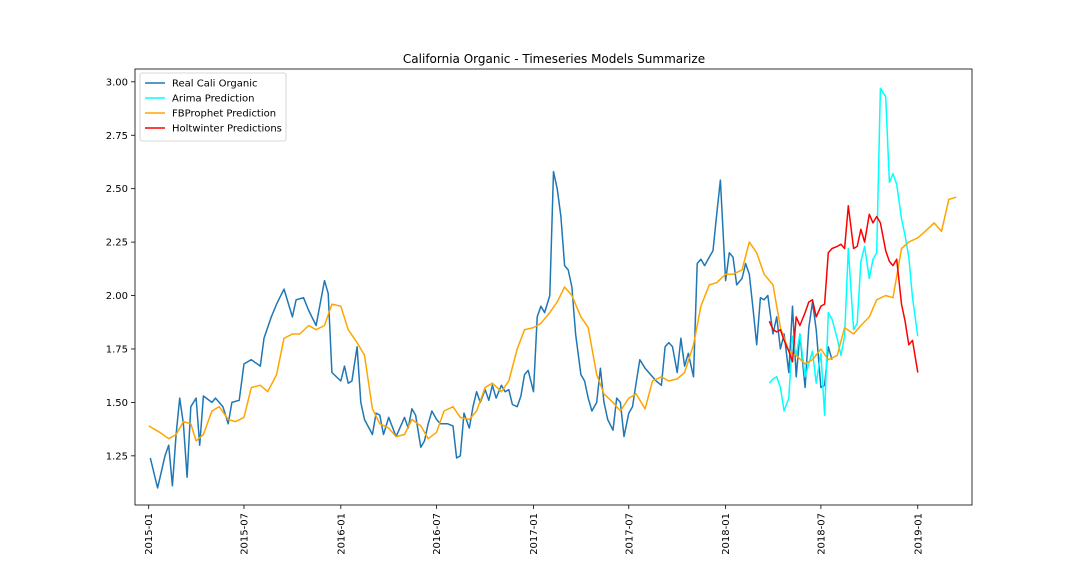 This screenshot has width=1080, height=576. I want to click on series-line-holtwinter-predictions, so click(843, 289).